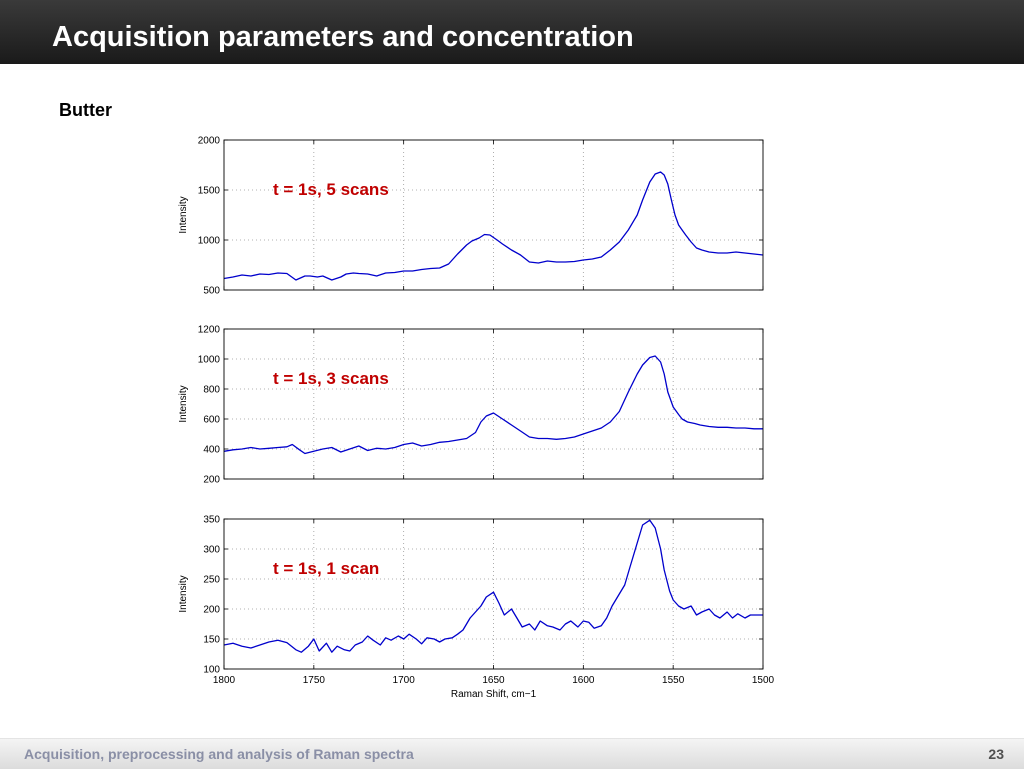 The height and width of the screenshot is (769, 1024). I want to click on y-tick-label: 1500, so click(209, 191).